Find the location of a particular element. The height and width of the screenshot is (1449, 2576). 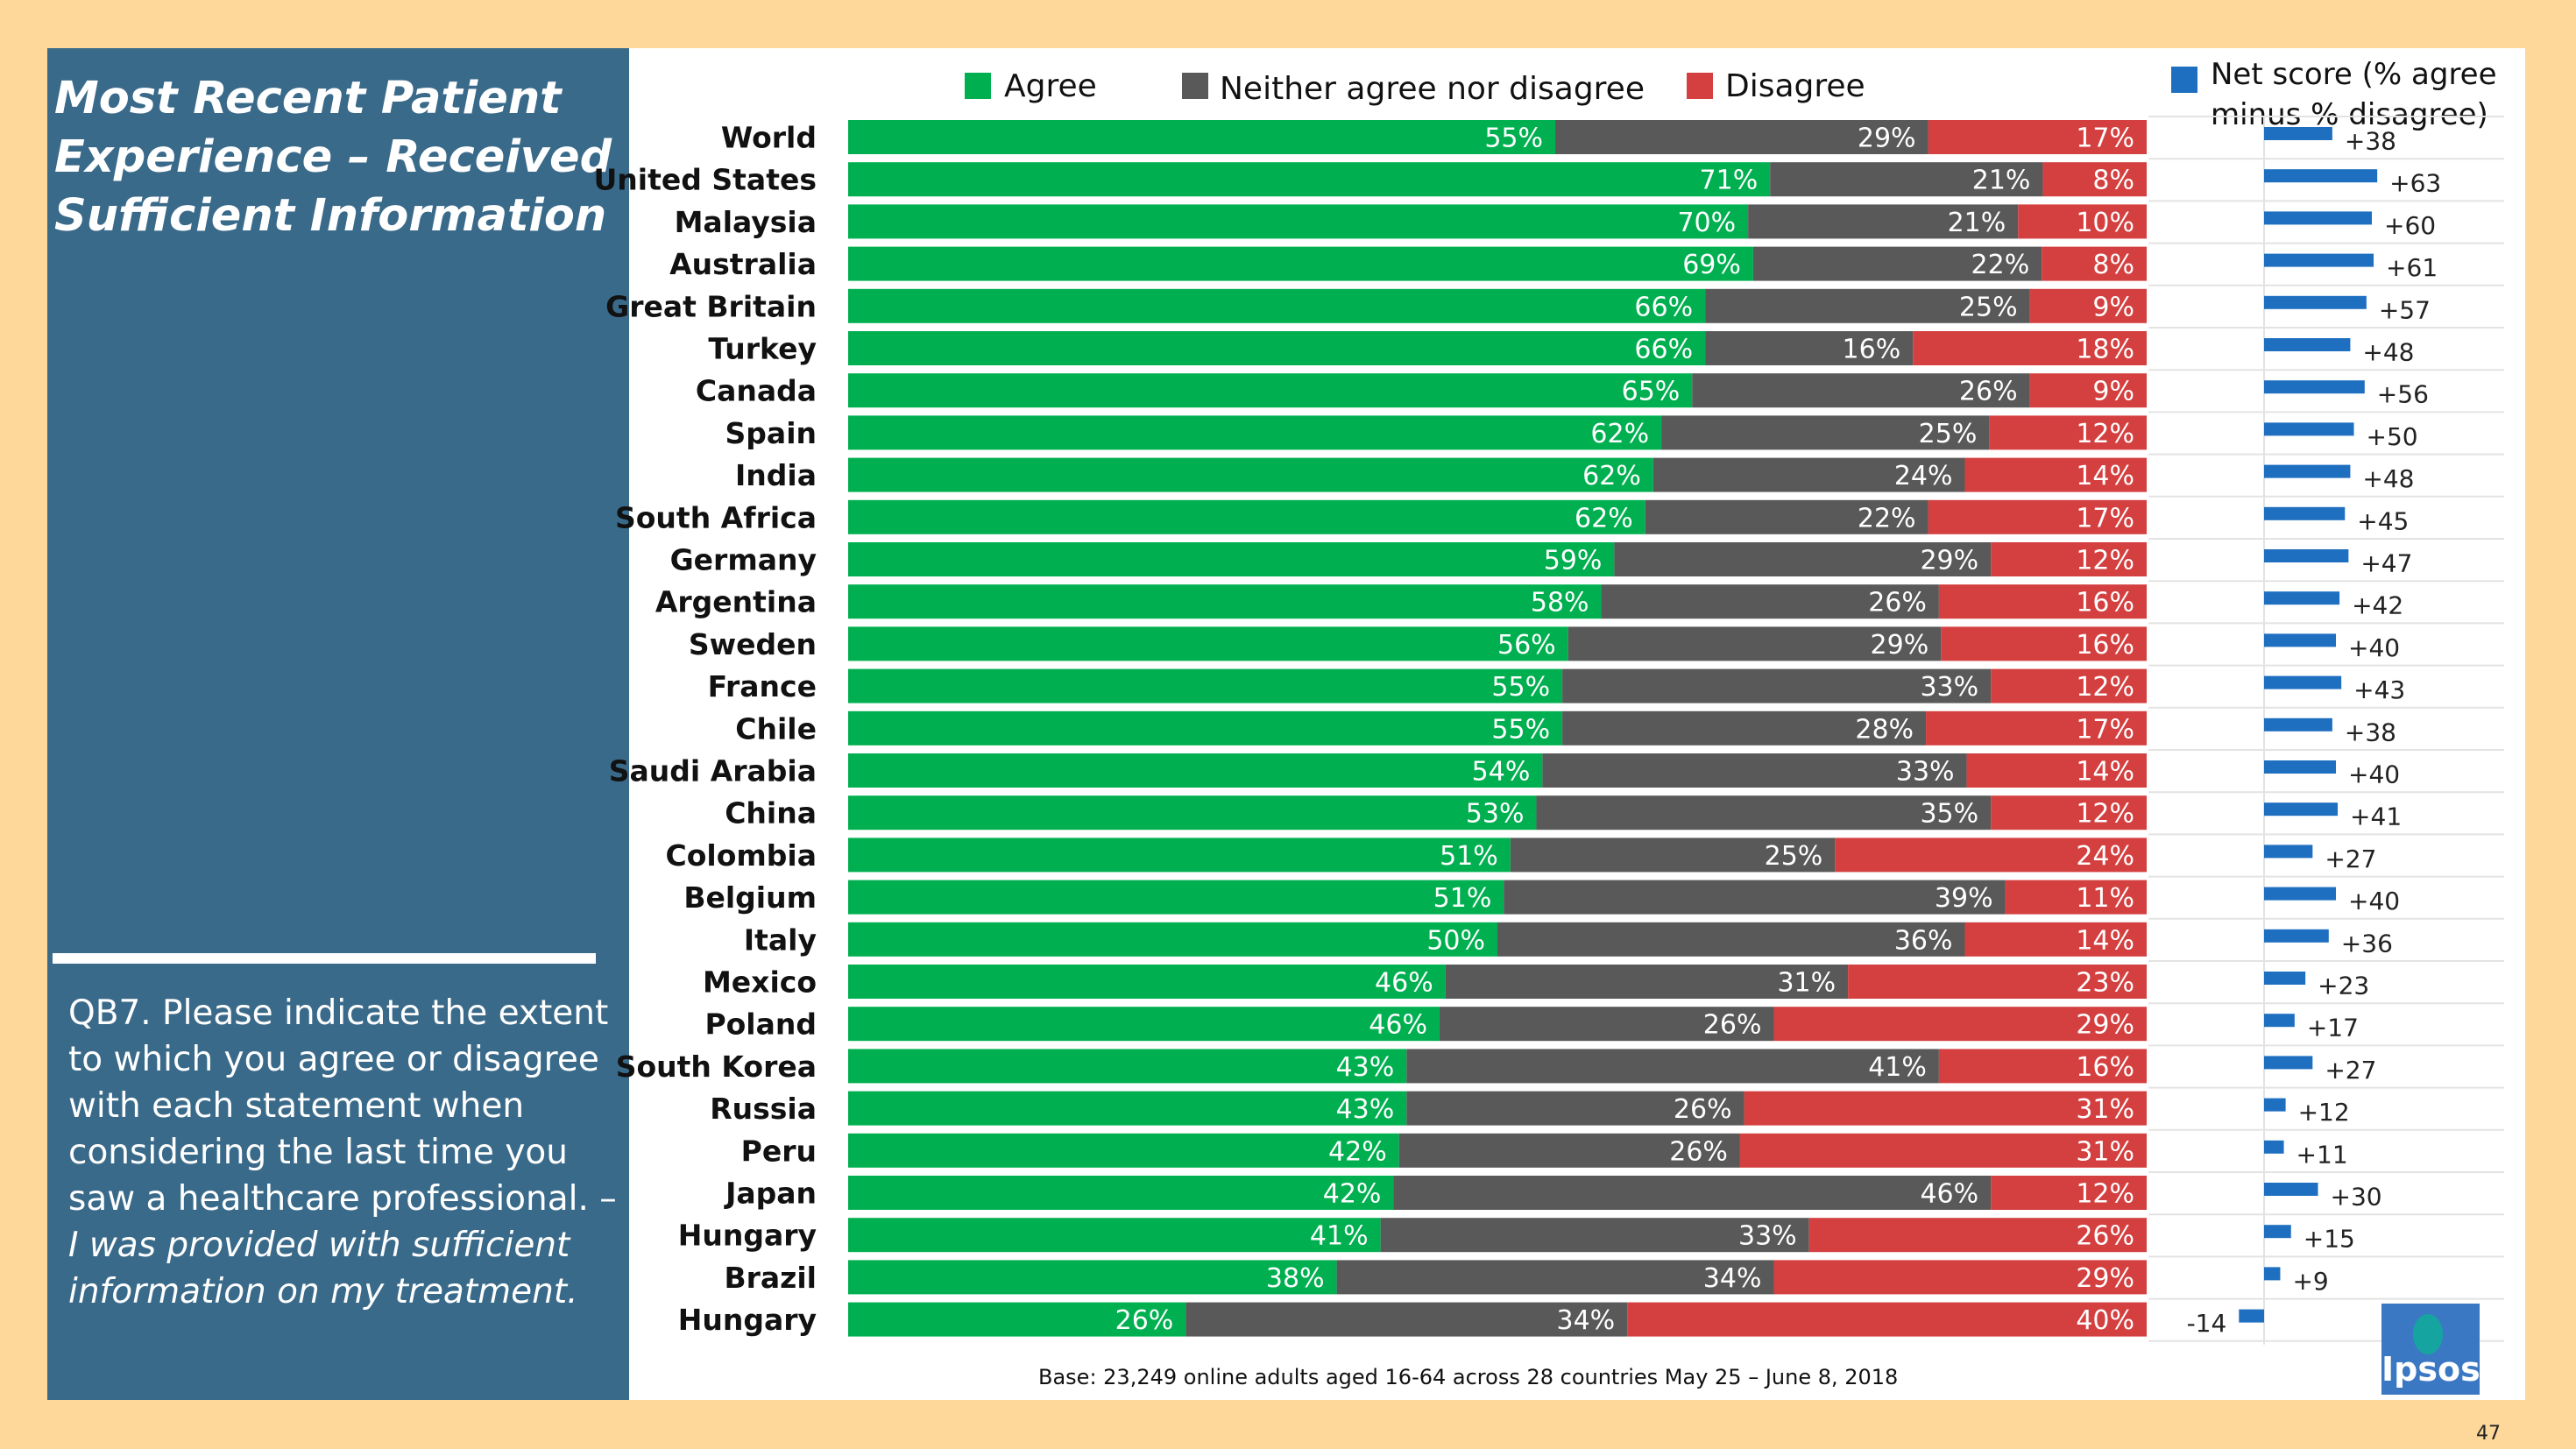

disagree-value-label: 23% is located at coordinates (2105, 983).